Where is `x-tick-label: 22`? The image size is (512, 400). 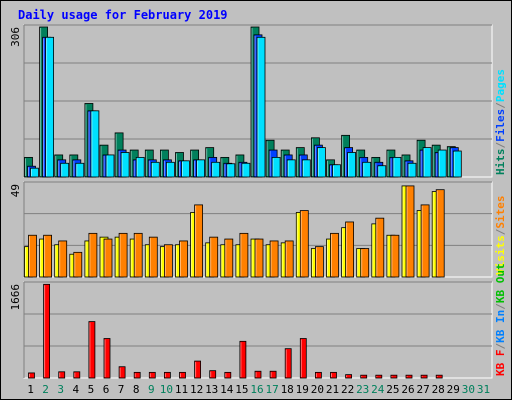 x-tick-label: 22 is located at coordinates (347, 389).